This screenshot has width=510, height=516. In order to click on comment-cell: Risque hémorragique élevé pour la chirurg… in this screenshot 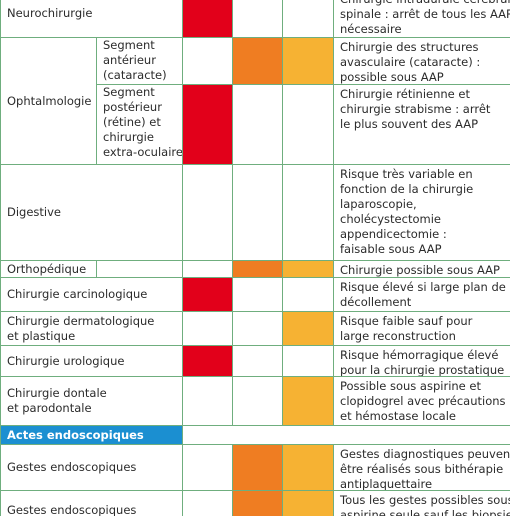, I will do `click(421, 361)`.